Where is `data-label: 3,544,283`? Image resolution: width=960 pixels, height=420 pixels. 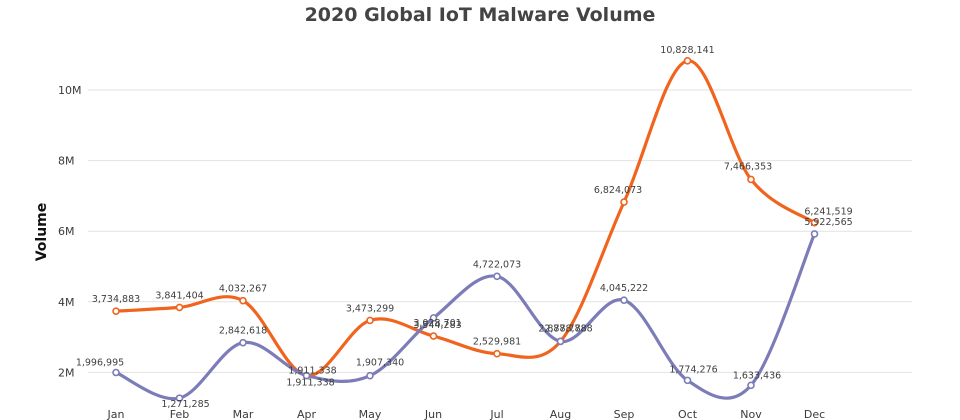 data-label: 3,544,283 is located at coordinates (437, 325).